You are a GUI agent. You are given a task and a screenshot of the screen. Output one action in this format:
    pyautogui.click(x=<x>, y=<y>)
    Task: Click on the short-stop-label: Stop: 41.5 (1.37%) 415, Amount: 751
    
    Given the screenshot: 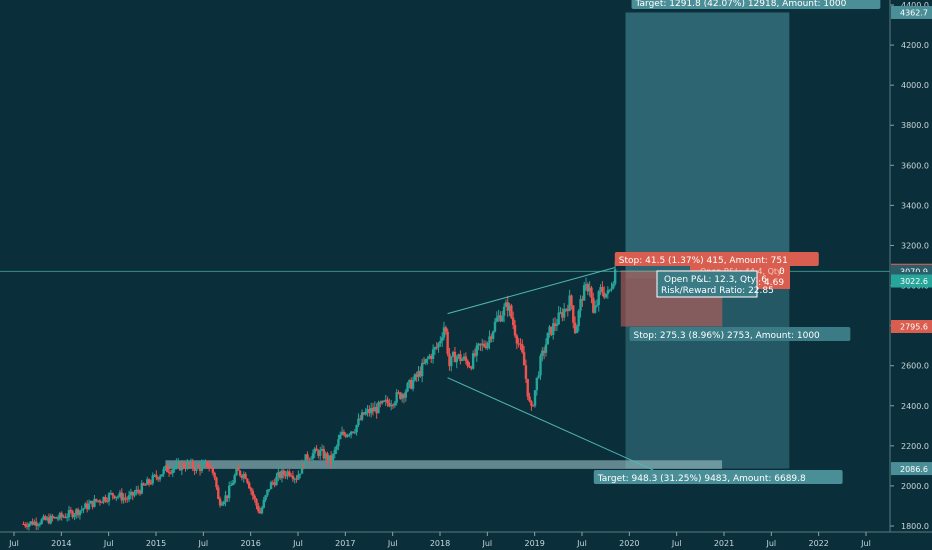 What is the action you would take?
    pyautogui.click(x=703, y=261)
    